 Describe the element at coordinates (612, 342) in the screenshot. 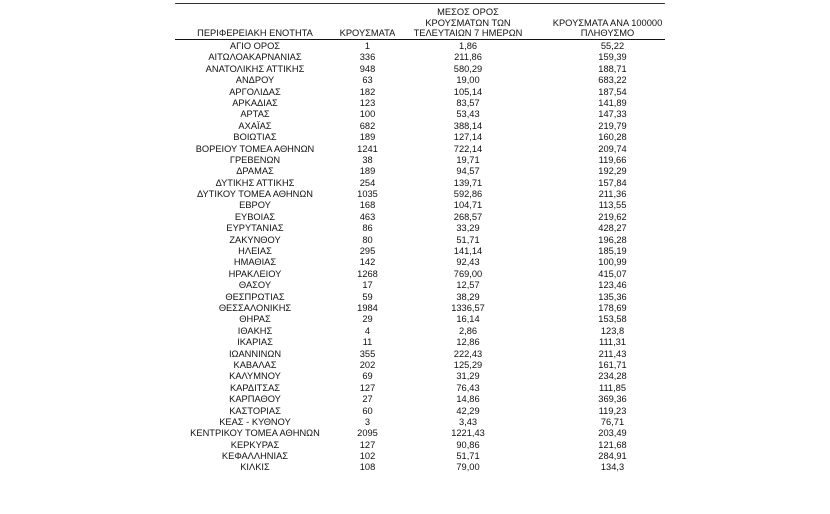

I see `cell-per100k: 111,31` at that location.